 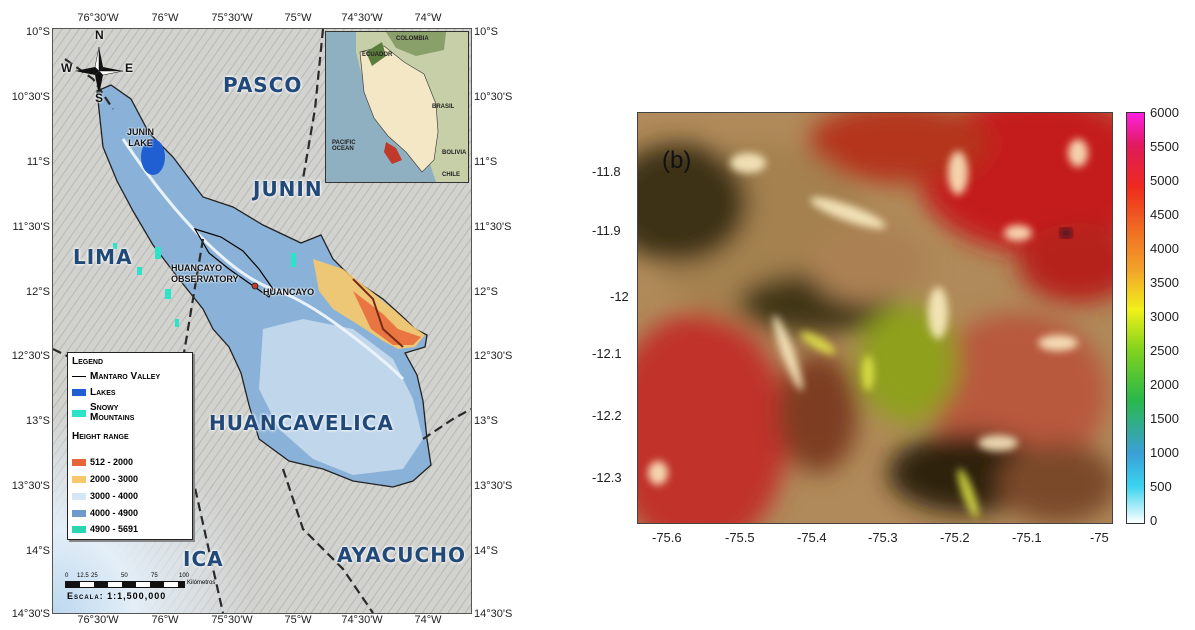 What do you see at coordinates (30, 356) in the screenshot?
I see `lat-tick-left: 12°30'S` at bounding box center [30, 356].